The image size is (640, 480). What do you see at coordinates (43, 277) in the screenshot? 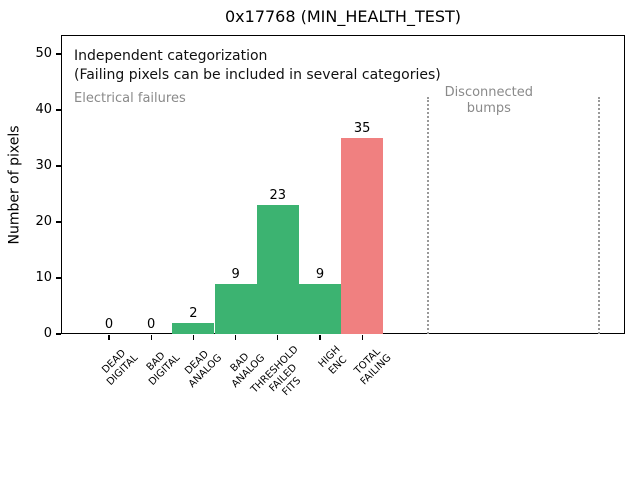
I see `y-tick-label: 10` at bounding box center [43, 277].